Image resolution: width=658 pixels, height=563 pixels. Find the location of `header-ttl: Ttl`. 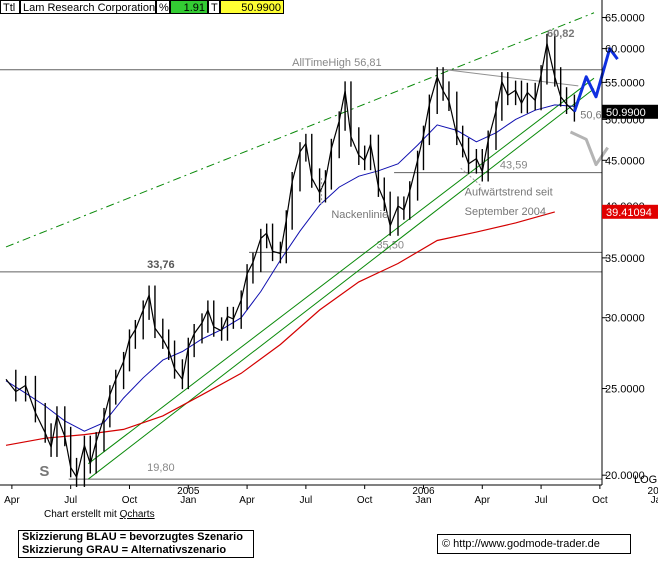

header-ttl: Ttl is located at coordinates (10, 7).